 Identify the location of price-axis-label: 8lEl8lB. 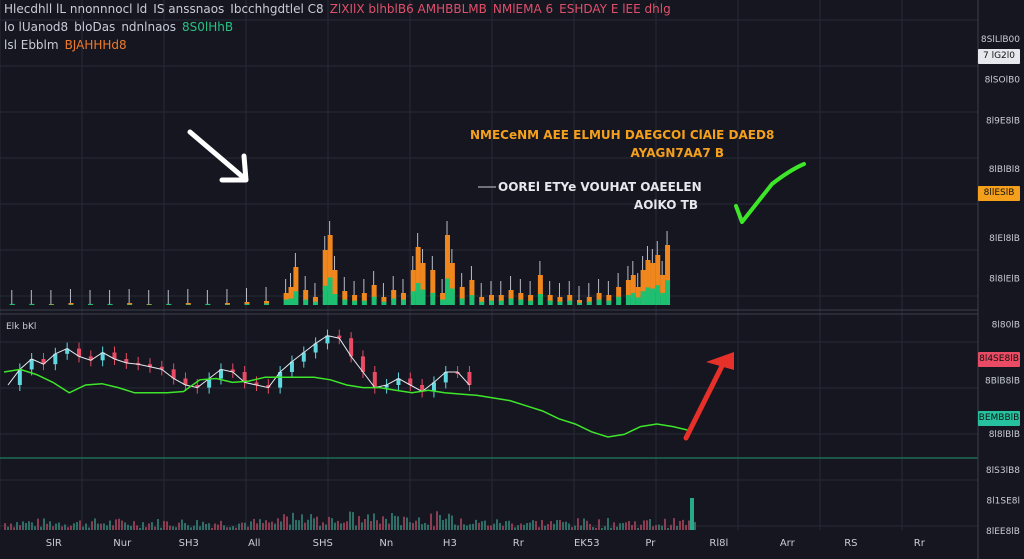
(1004, 239).